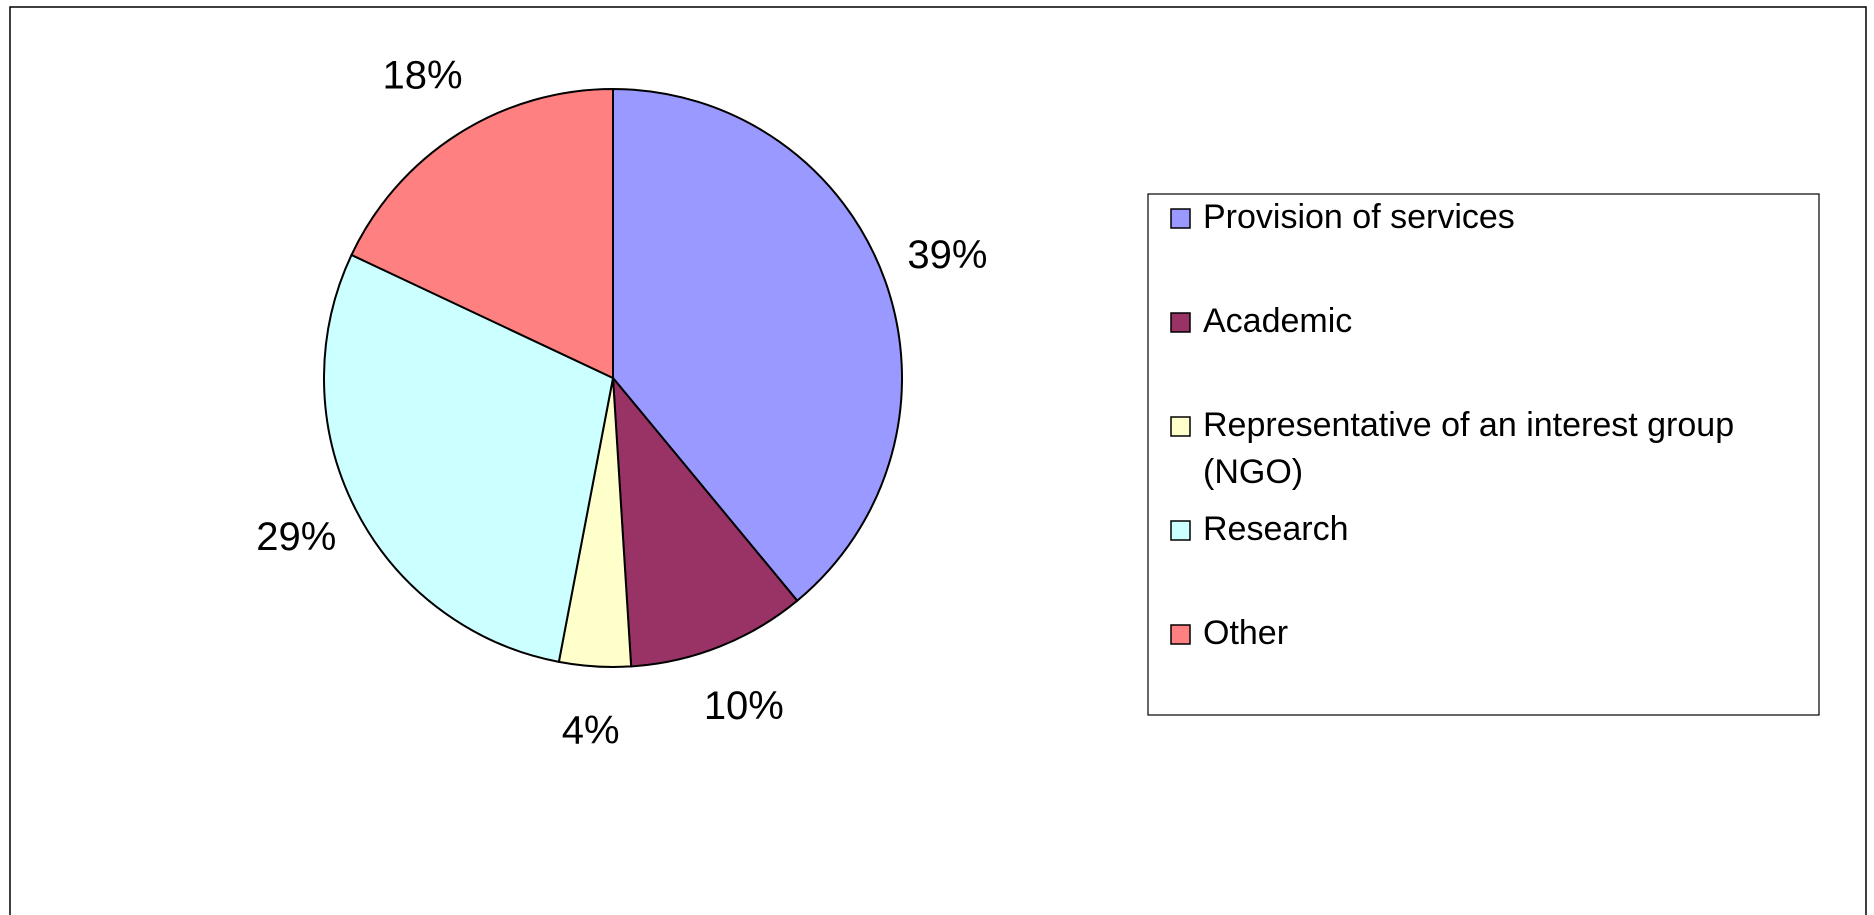 The height and width of the screenshot is (915, 1874). I want to click on legend-label: Other, so click(1245, 633).